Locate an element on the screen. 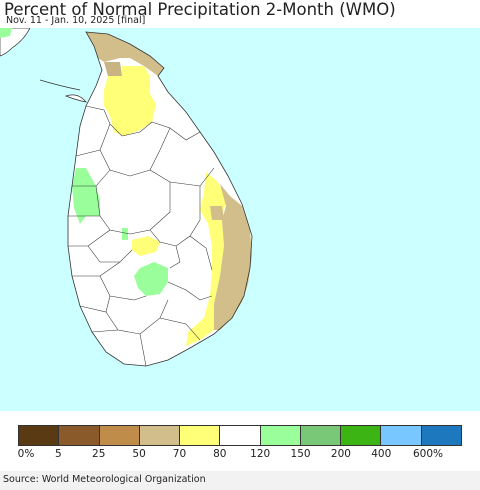 This screenshot has height=490, width=480. north-yellow-area is located at coordinates (130, 101).